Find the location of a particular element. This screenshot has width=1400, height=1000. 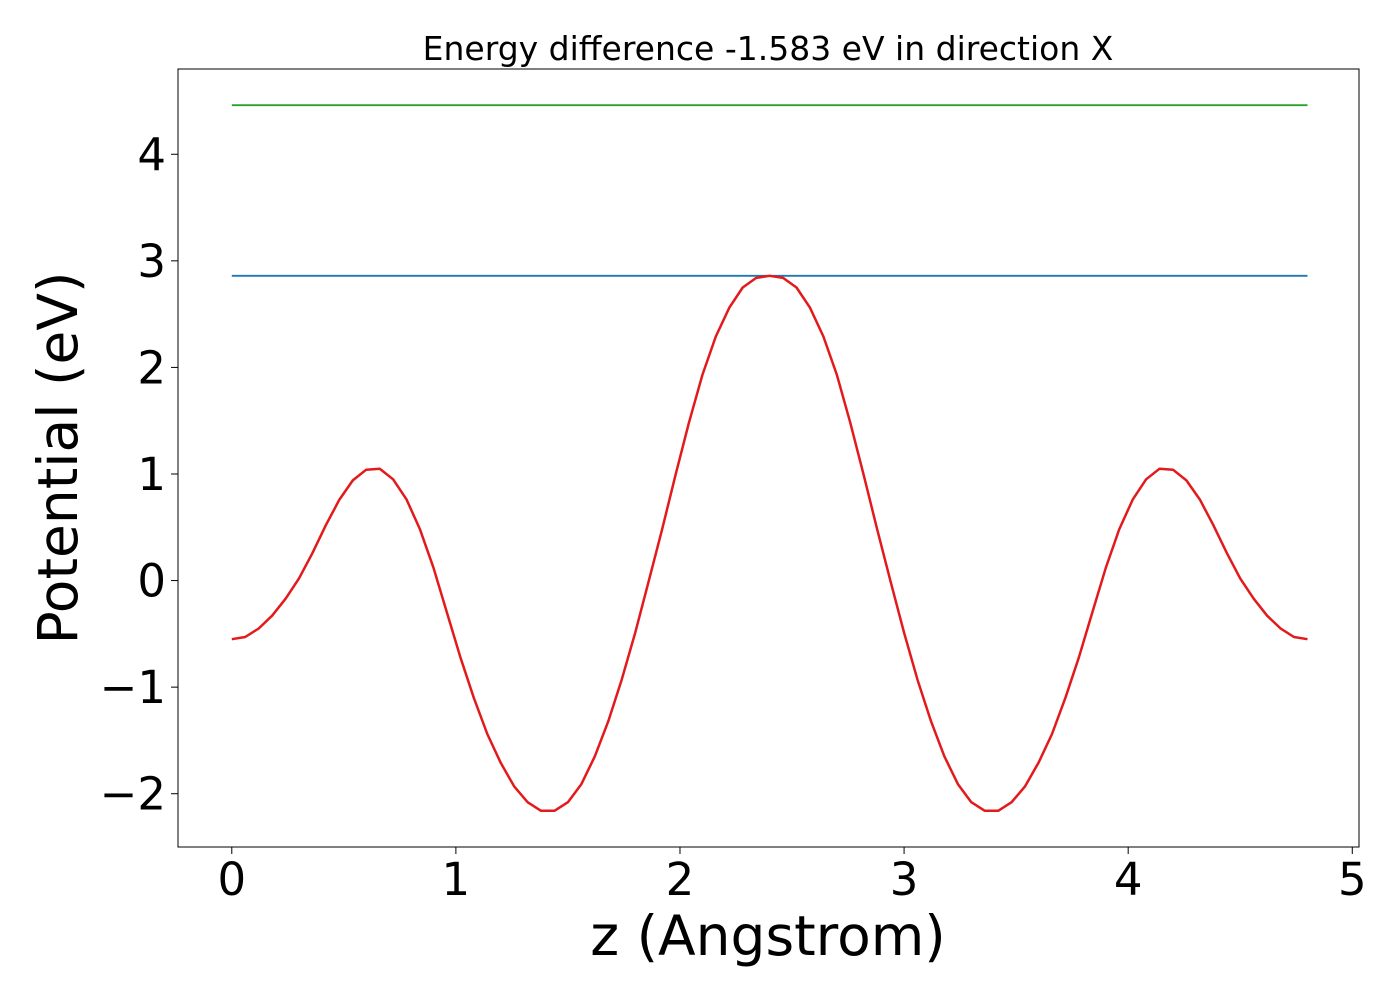

x-tick-label: 2 is located at coordinates (680, 879).